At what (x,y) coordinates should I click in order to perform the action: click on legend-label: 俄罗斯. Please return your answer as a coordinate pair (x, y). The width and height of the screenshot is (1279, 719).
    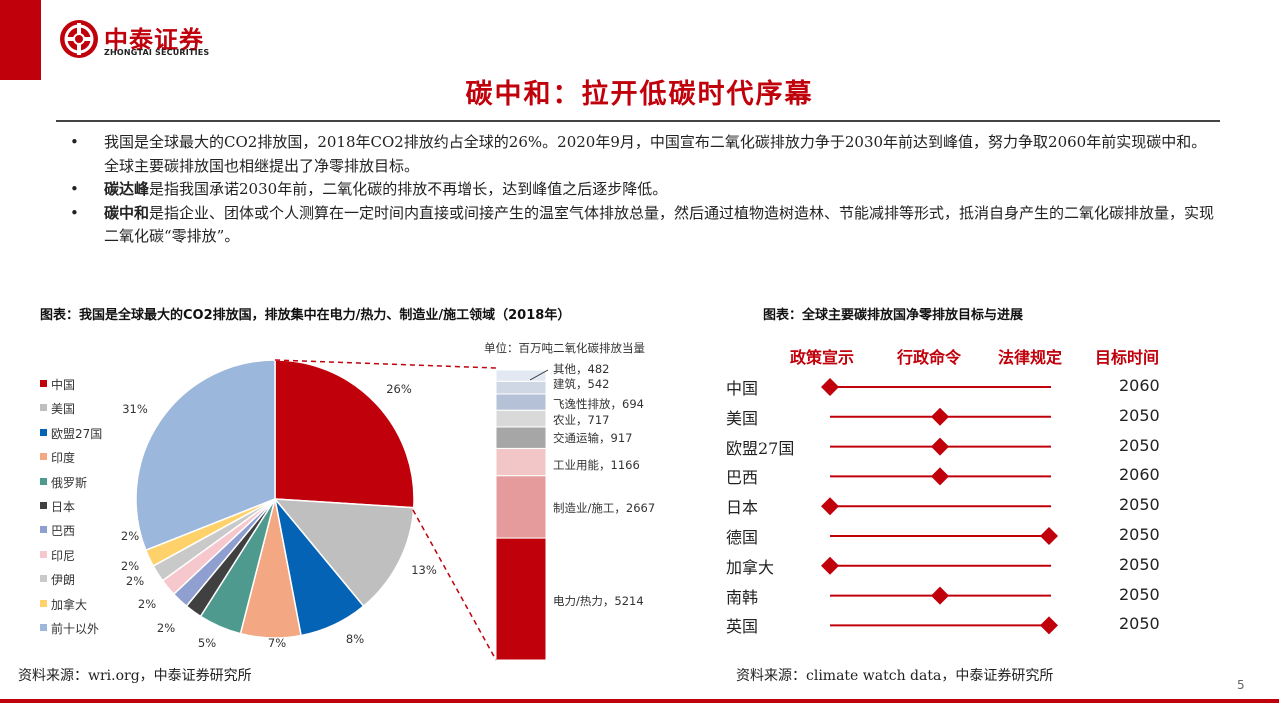
    Looking at the image, I should click on (69, 482).